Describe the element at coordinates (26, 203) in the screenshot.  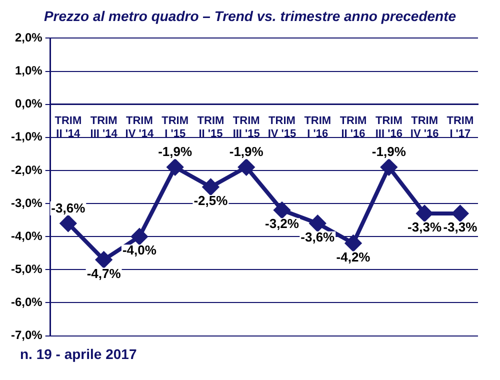
I see `y-tick-label: -3,0%` at that location.